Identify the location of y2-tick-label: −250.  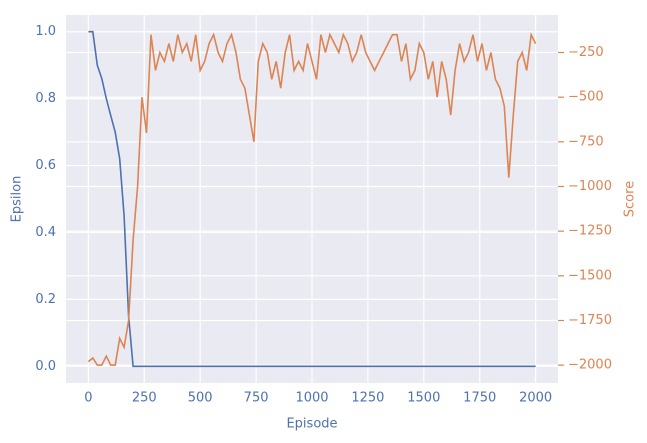
(586, 52).